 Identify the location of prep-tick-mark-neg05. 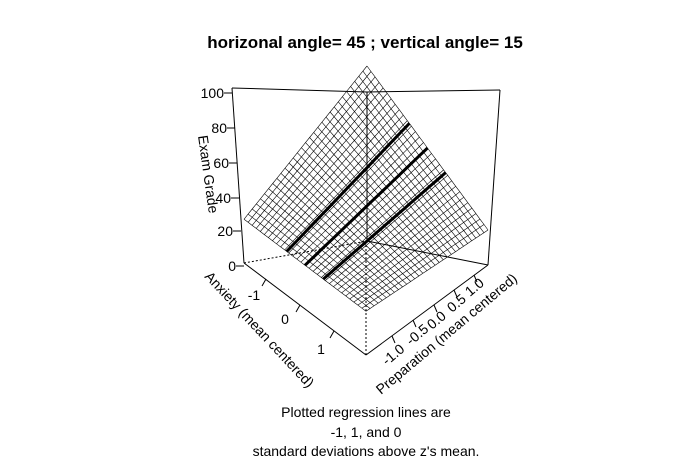
(414, 323).